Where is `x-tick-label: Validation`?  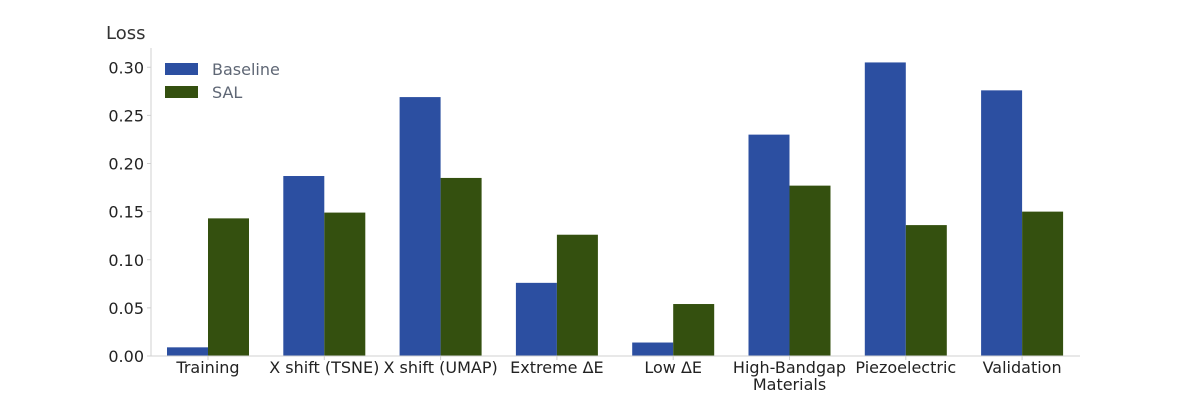
x-tick-label: Validation is located at coordinates (1022, 367).